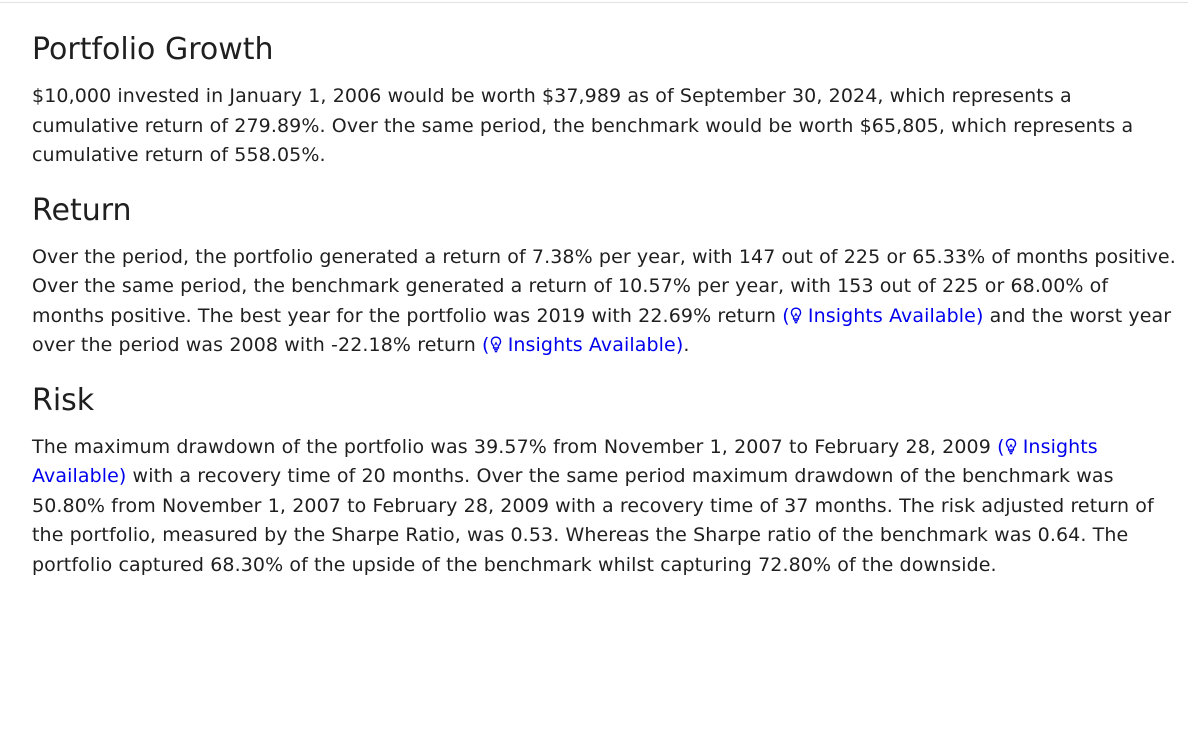 The height and width of the screenshot is (734, 1188). I want to click on worst-year-insights-label: Insights Available, so click(591, 345).